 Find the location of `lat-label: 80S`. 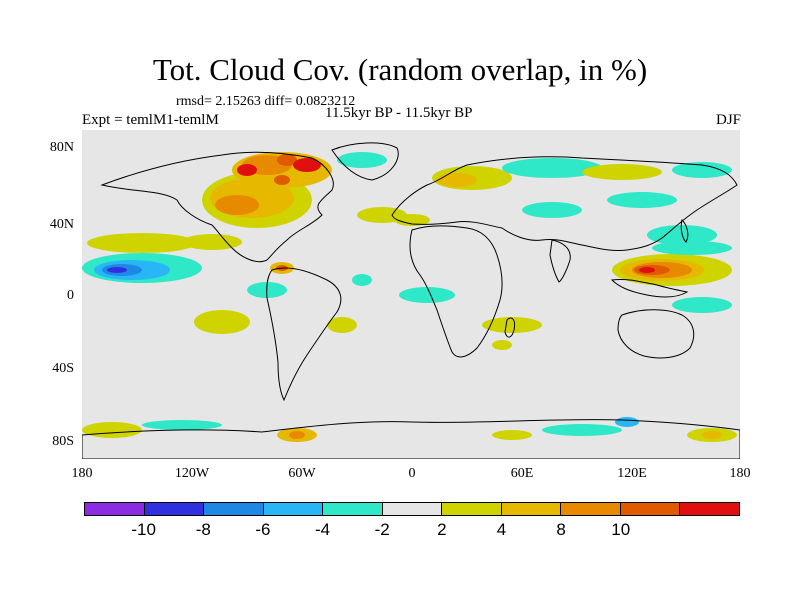

lat-label: 80S is located at coordinates (63, 441).